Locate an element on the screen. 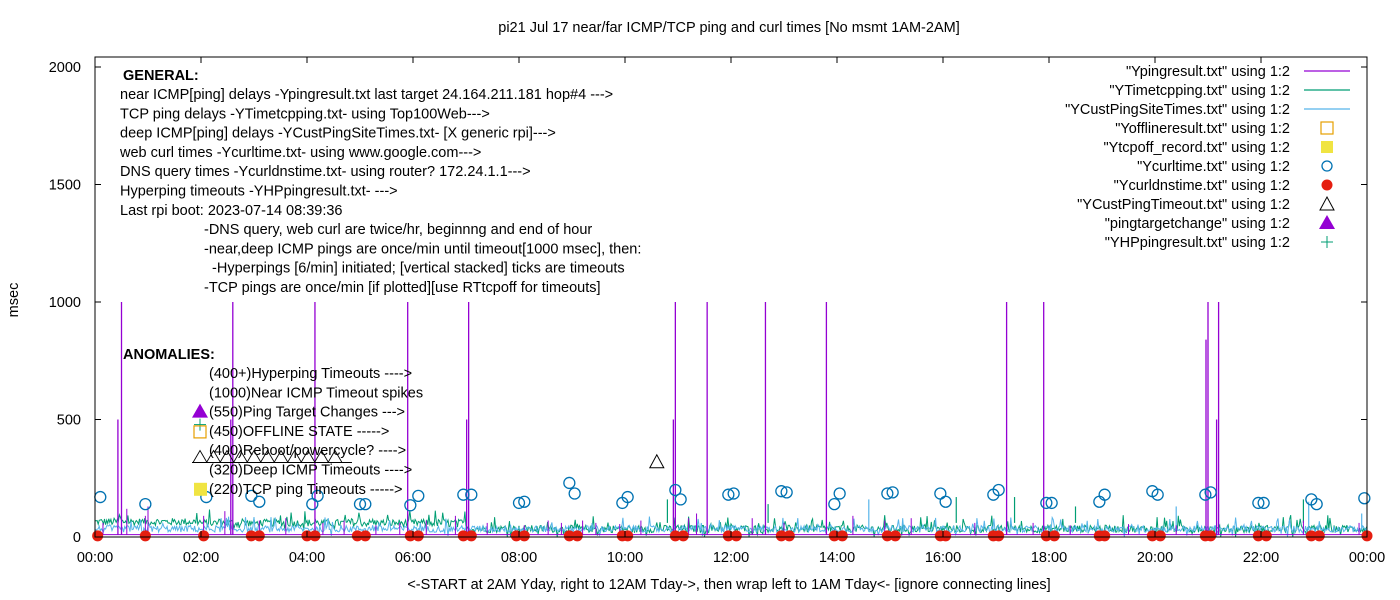 This screenshot has height=600, width=1400. legend-label: "Yofflineresult.txt" using 1:2 is located at coordinates (1202, 129).